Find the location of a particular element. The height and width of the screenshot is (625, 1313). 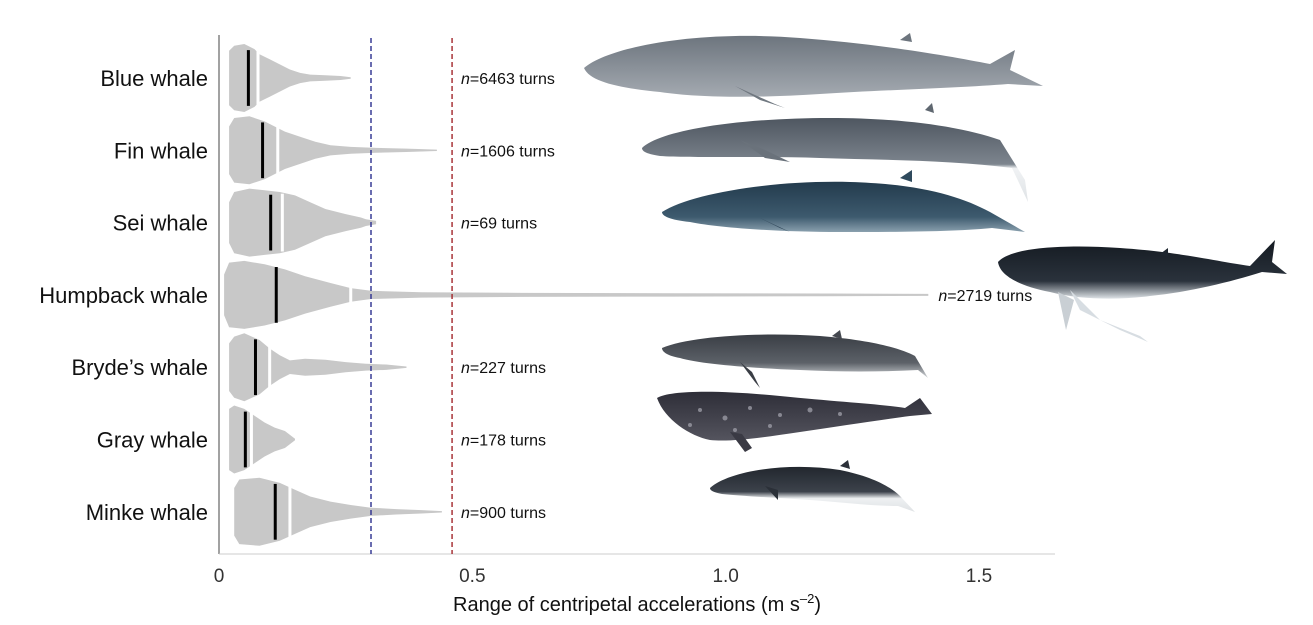

n-label-fin-whale: n=1606 turns is located at coordinates (508, 151).